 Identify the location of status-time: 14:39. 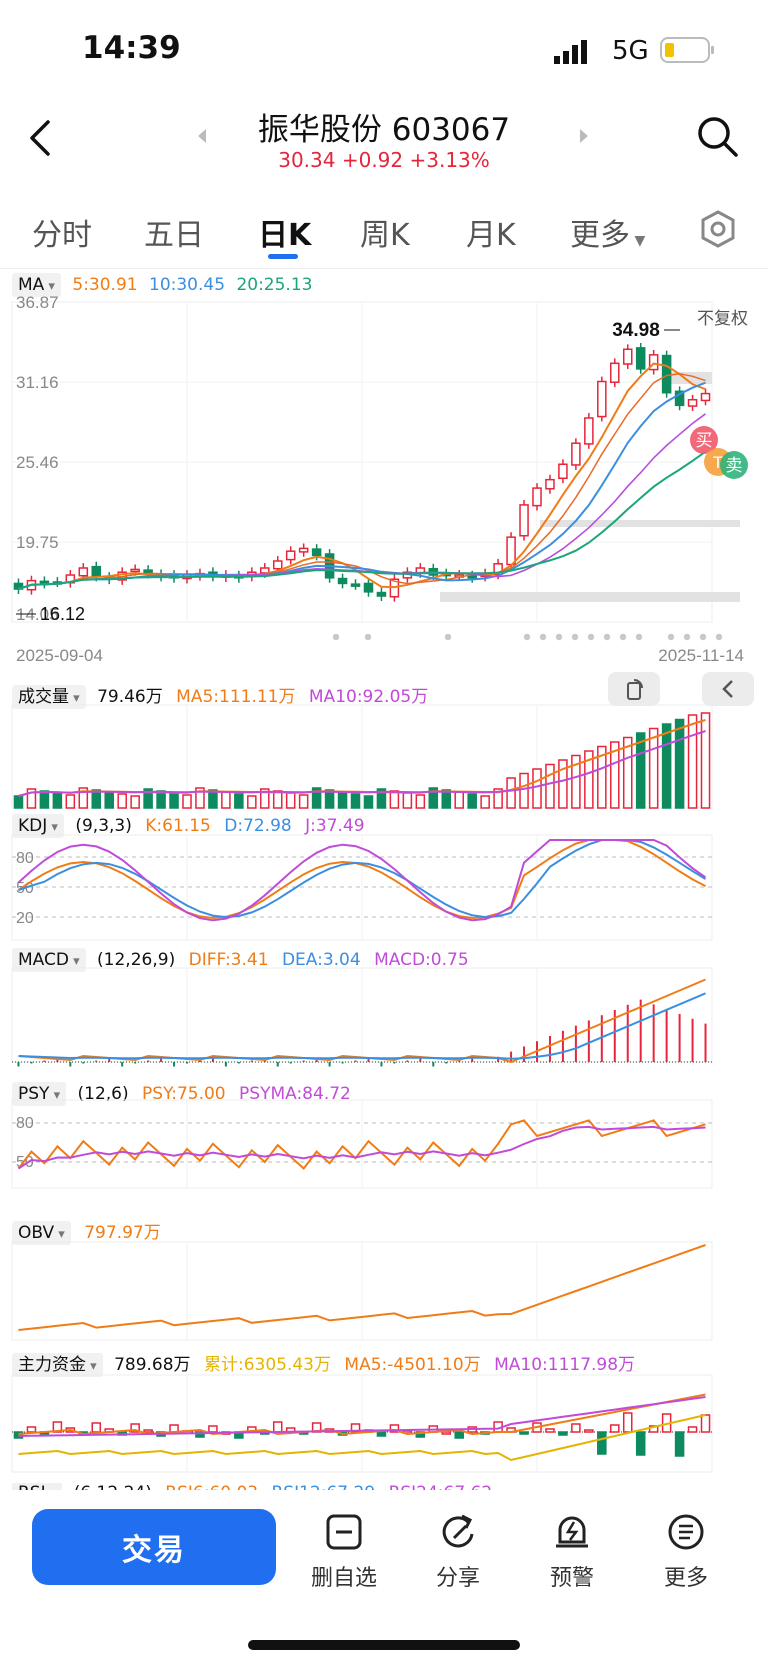
(131, 48).